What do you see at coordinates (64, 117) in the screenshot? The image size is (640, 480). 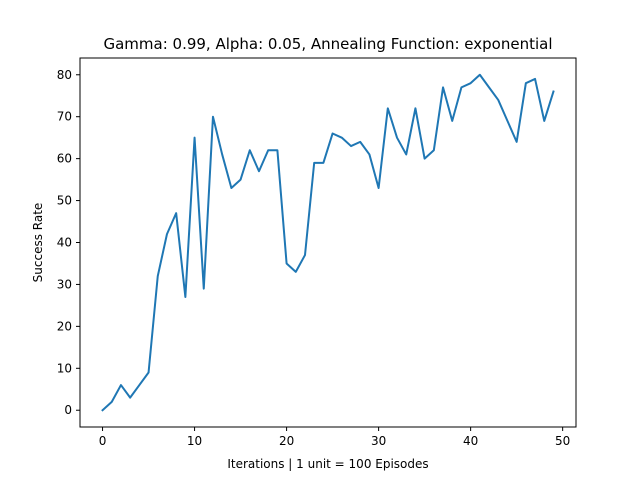 I see `y-tick-label: 70` at bounding box center [64, 117].